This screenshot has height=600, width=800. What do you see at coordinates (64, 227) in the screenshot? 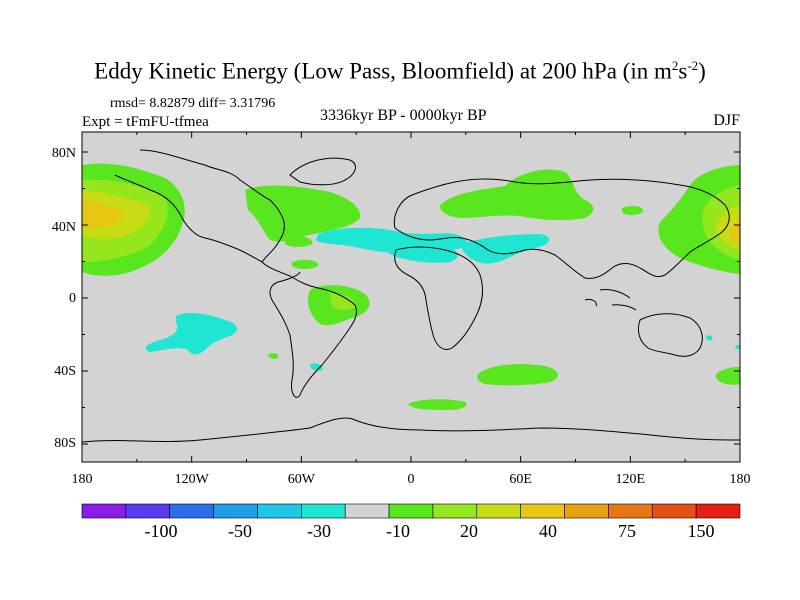
I see `lat-label: 40N` at bounding box center [64, 227].